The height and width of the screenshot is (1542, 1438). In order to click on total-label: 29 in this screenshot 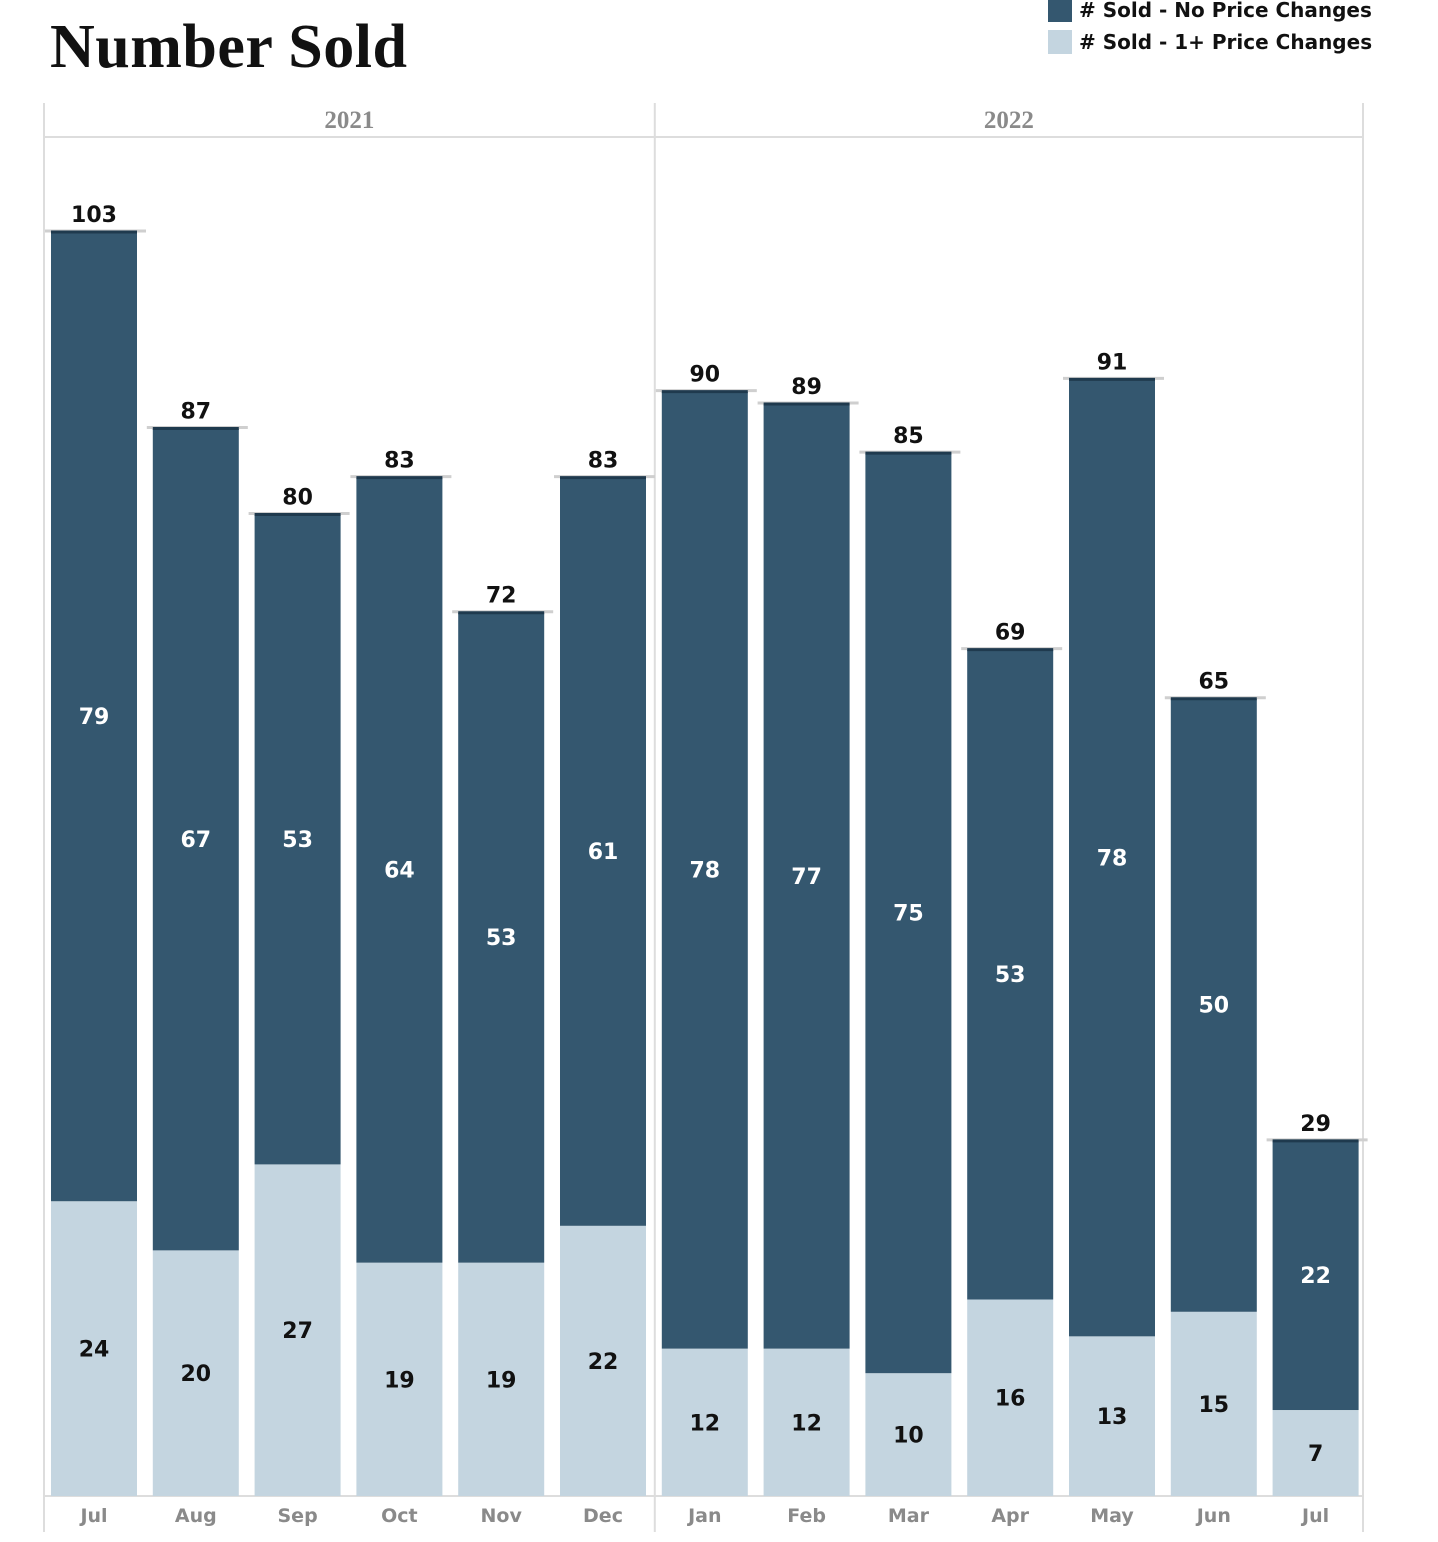, I will do `click(1315, 1124)`.